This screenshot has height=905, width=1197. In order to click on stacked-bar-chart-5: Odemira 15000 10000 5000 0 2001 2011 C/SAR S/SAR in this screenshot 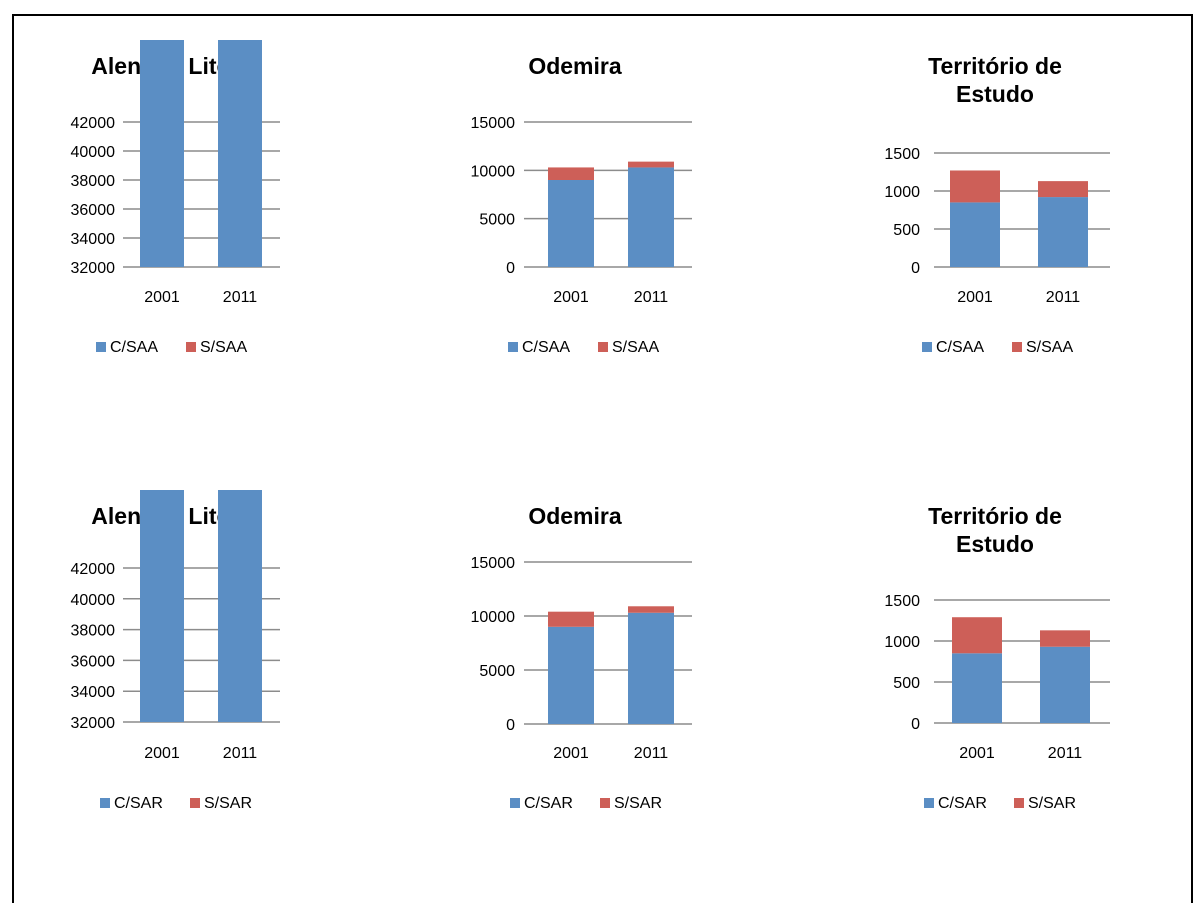, I will do `click(581, 657)`.